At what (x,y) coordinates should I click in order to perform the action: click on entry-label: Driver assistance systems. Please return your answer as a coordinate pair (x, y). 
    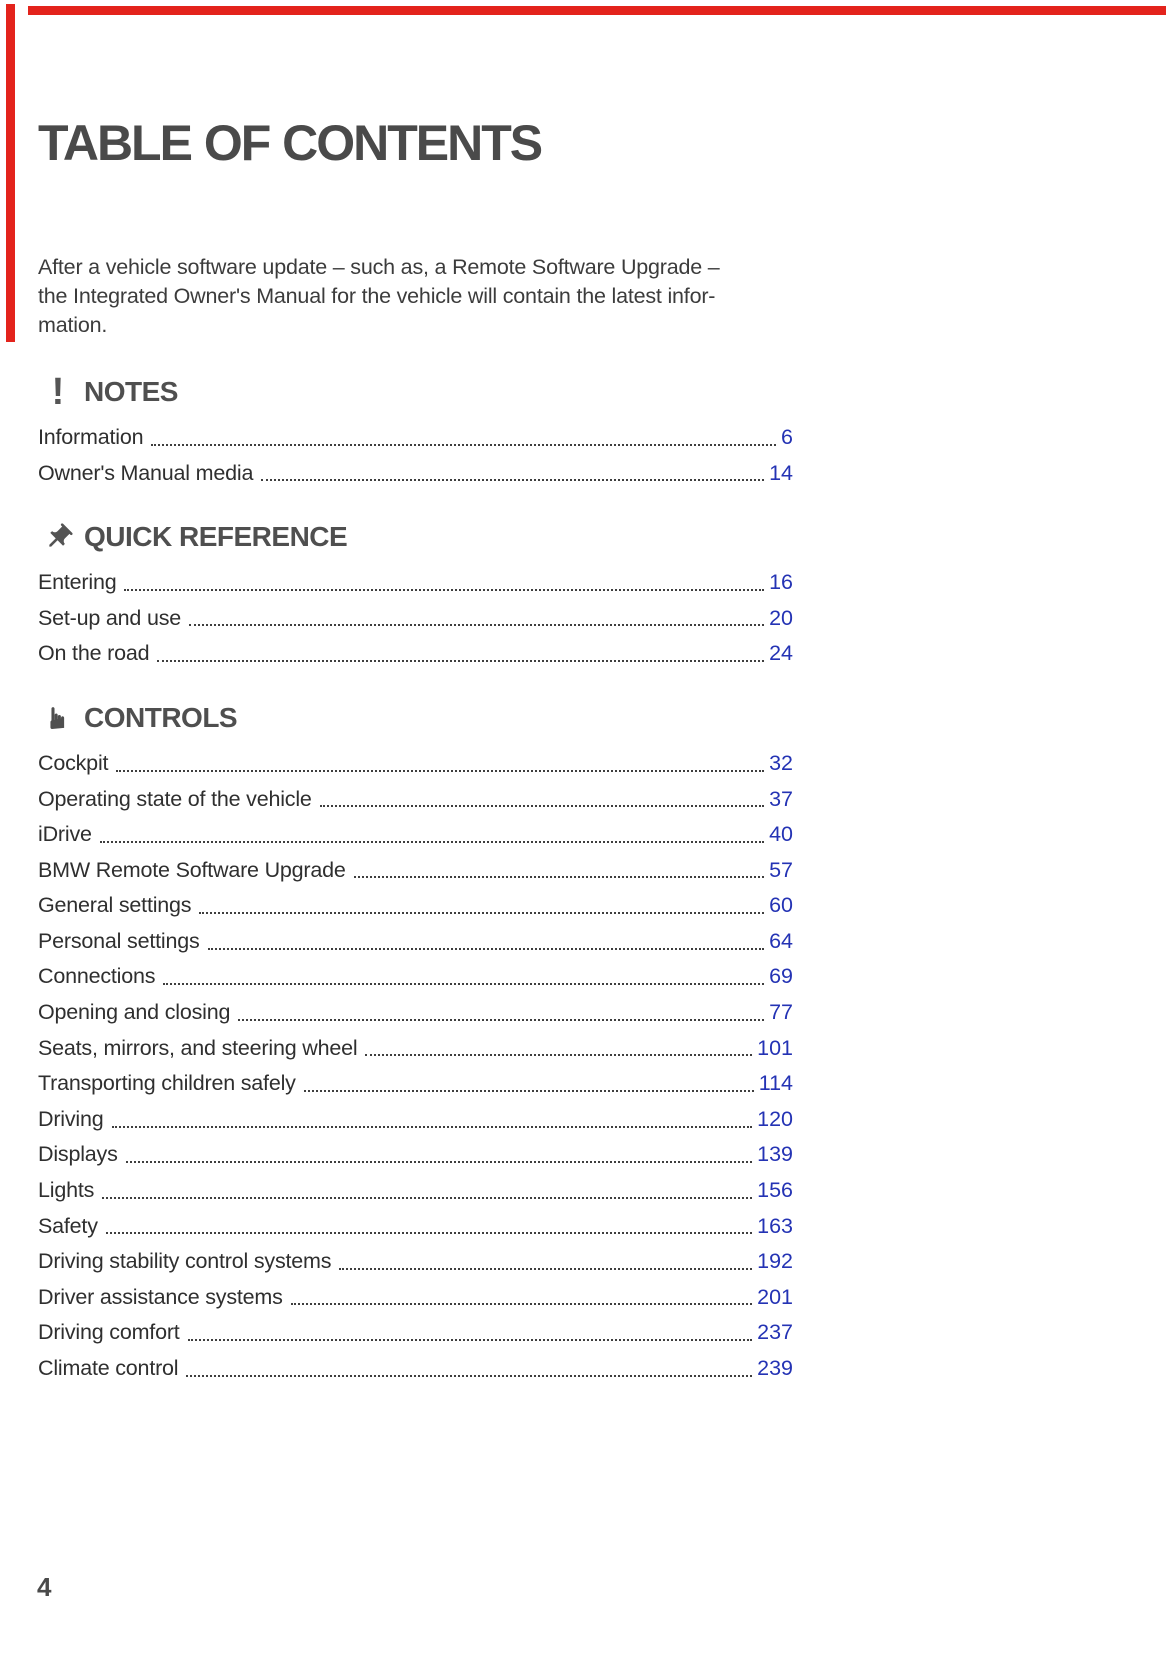
    Looking at the image, I should click on (160, 1296).